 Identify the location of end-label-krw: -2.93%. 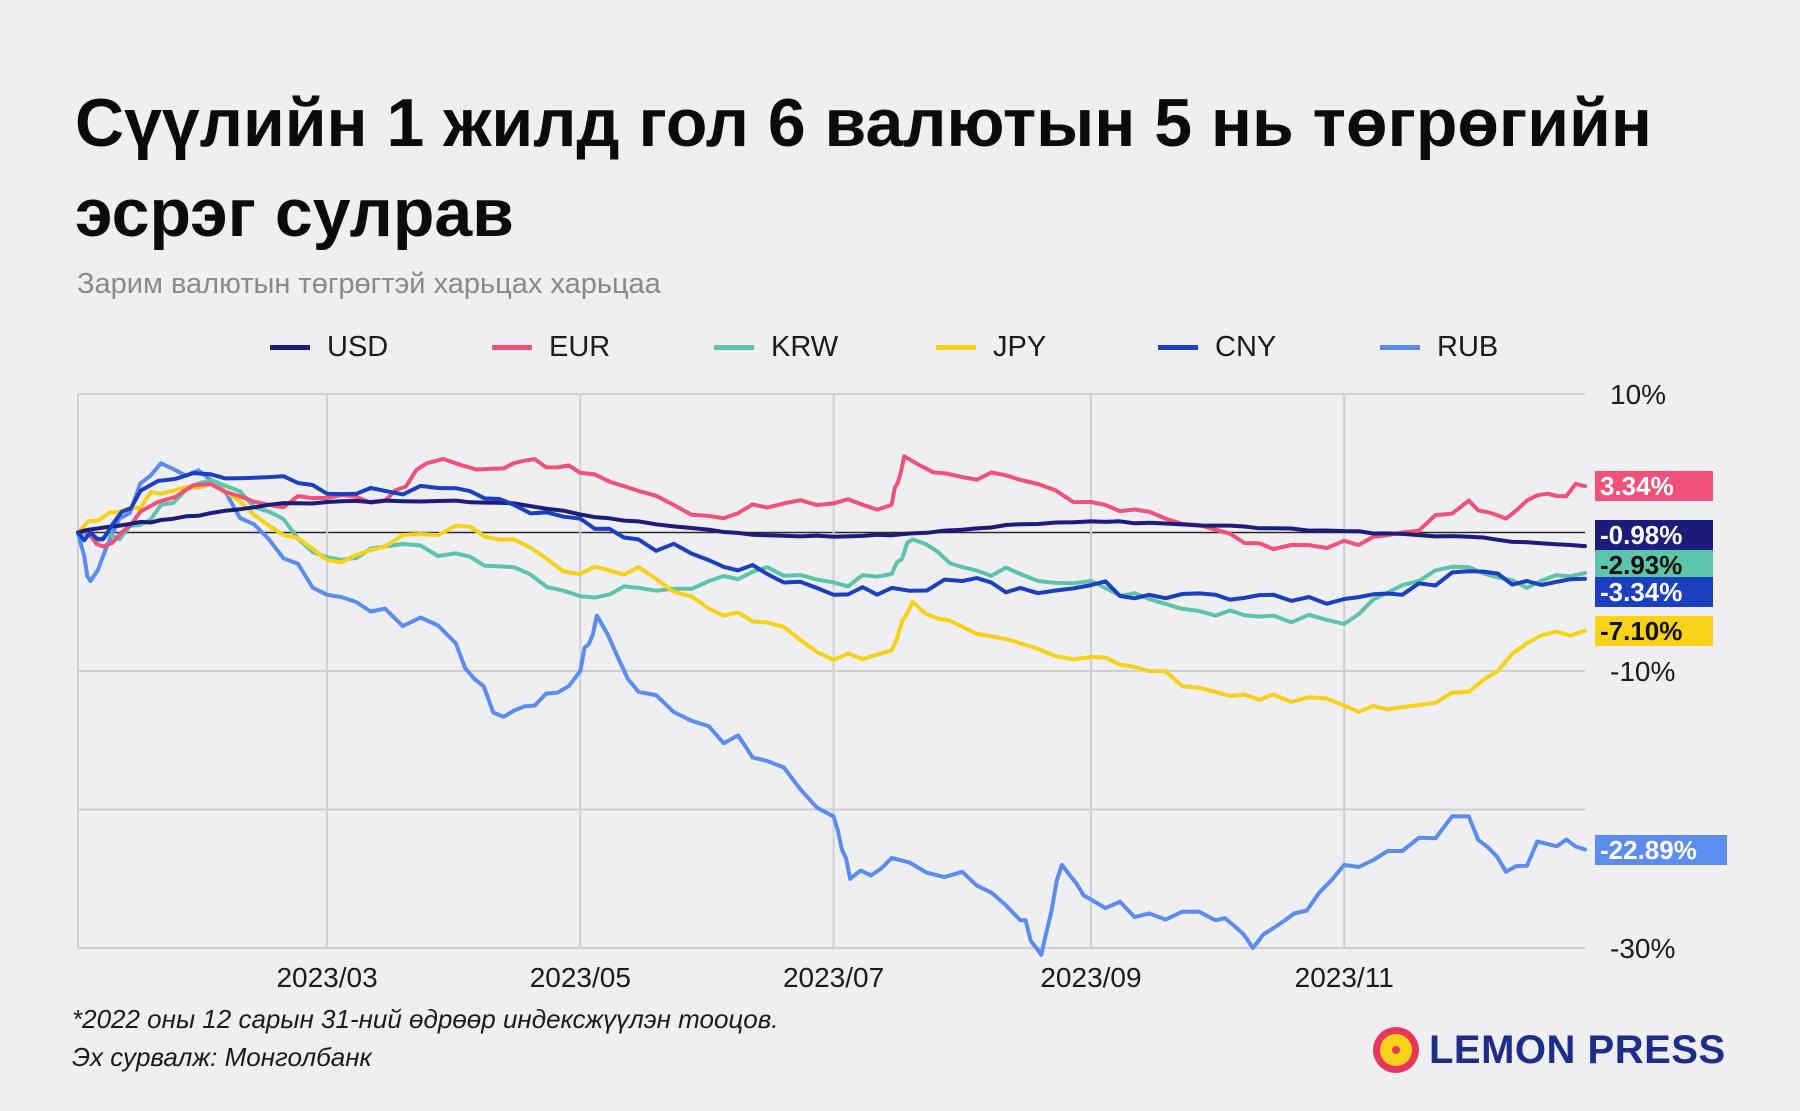
(1641, 565).